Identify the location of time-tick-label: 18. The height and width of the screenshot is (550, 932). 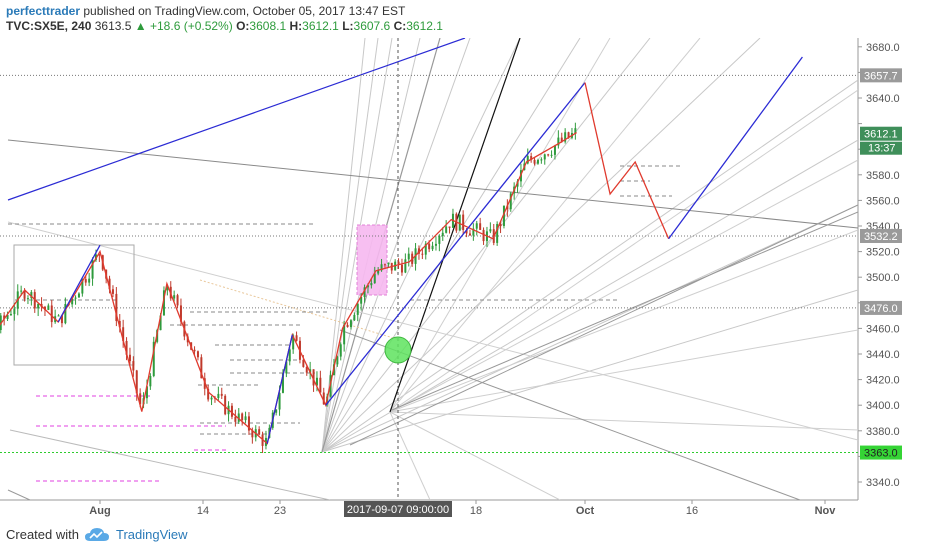
(476, 511).